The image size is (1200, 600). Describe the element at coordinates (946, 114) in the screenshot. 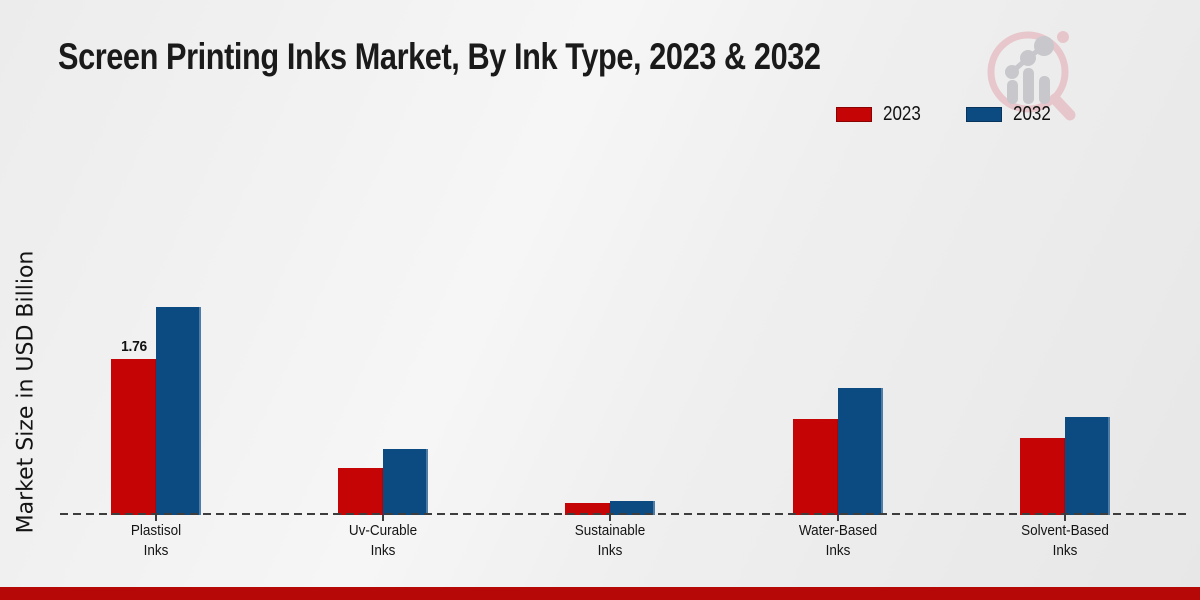

I see `legend: 2023 2032` at that location.